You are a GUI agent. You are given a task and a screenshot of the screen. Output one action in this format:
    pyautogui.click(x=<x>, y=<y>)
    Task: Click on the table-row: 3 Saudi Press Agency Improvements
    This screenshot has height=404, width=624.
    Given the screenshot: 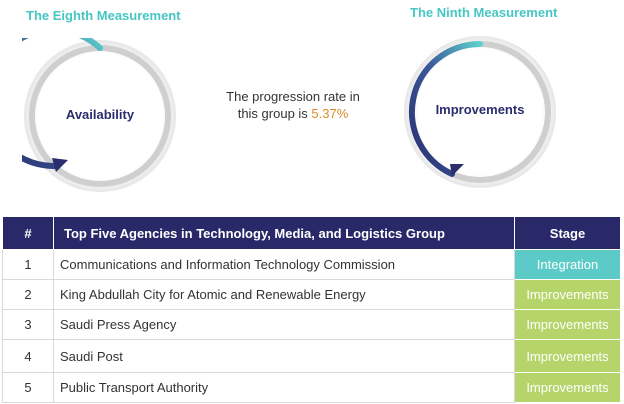 What is the action you would take?
    pyautogui.click(x=311, y=324)
    